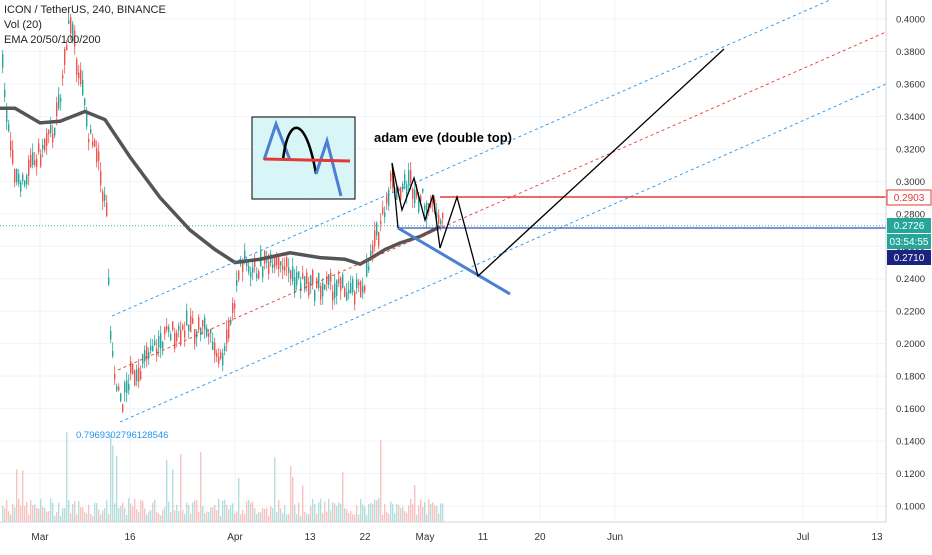 The height and width of the screenshot is (555, 932). Describe the element at coordinates (52, 40) in the screenshot. I see `ema-indicator-label: EMA 20/50/100/200` at that location.